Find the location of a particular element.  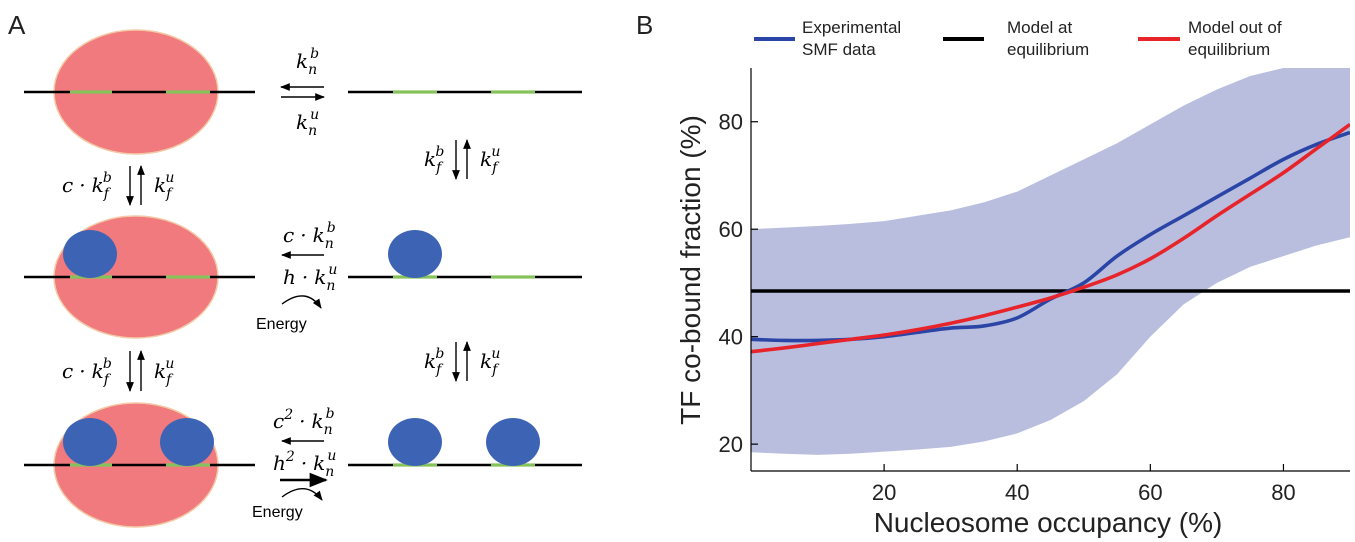

y-tick-label: 80 is located at coordinates (731, 122).